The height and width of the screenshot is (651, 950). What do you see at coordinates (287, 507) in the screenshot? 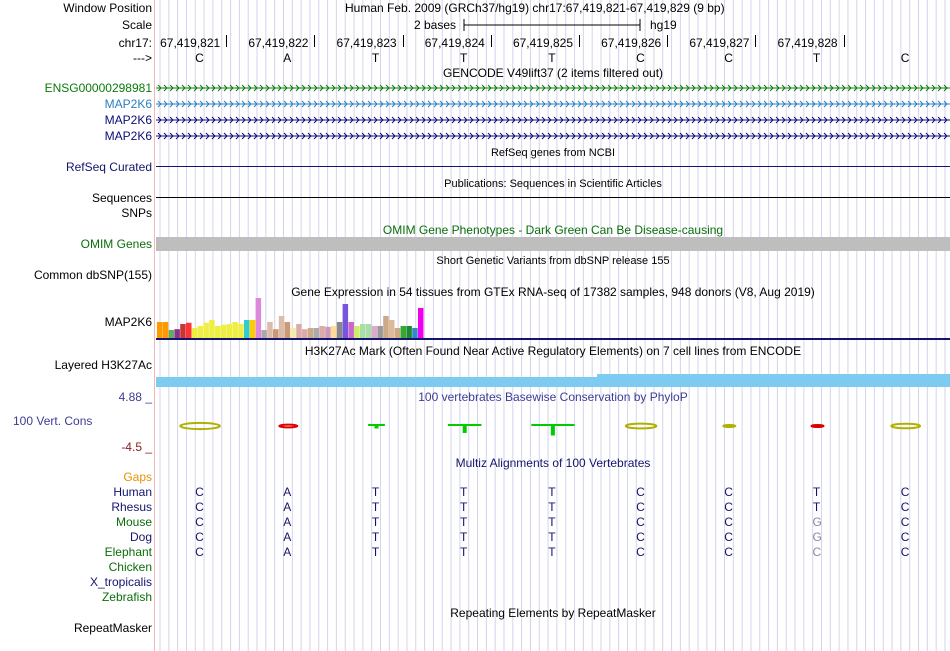
I see `alignment-base: A` at bounding box center [287, 507].